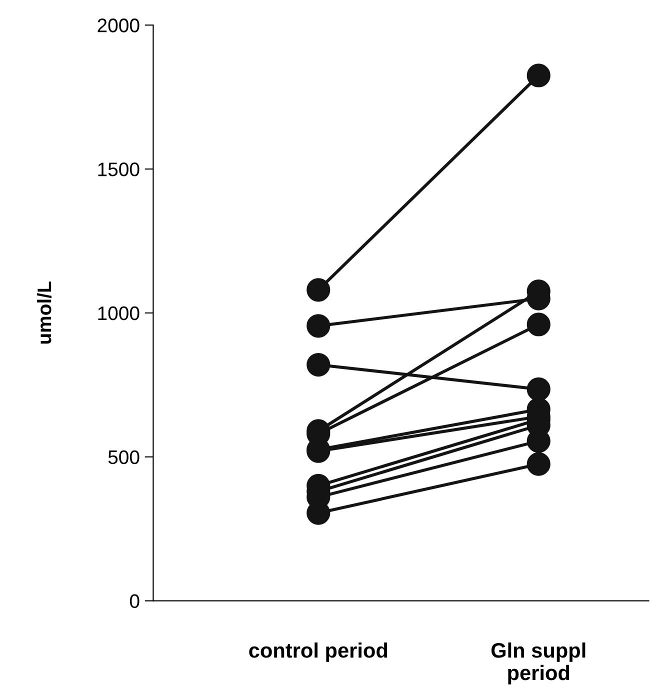 The width and height of the screenshot is (652, 697). Describe the element at coordinates (44, 313) in the screenshot. I see `y-axis-title: umol/L` at that location.